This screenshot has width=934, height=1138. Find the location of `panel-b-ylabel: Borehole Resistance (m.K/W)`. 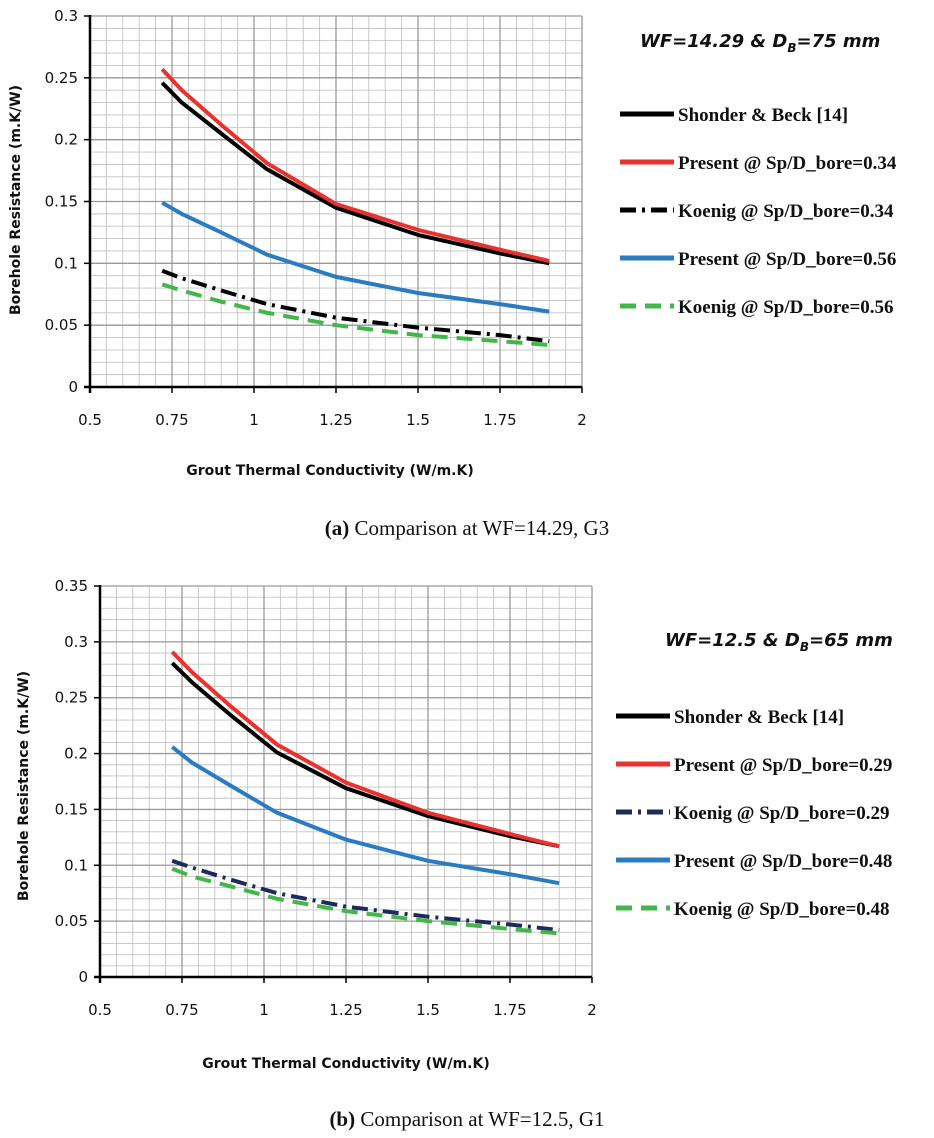

panel-b-ylabel: Borehole Resistance (m.K/W) is located at coordinates (24, 786).